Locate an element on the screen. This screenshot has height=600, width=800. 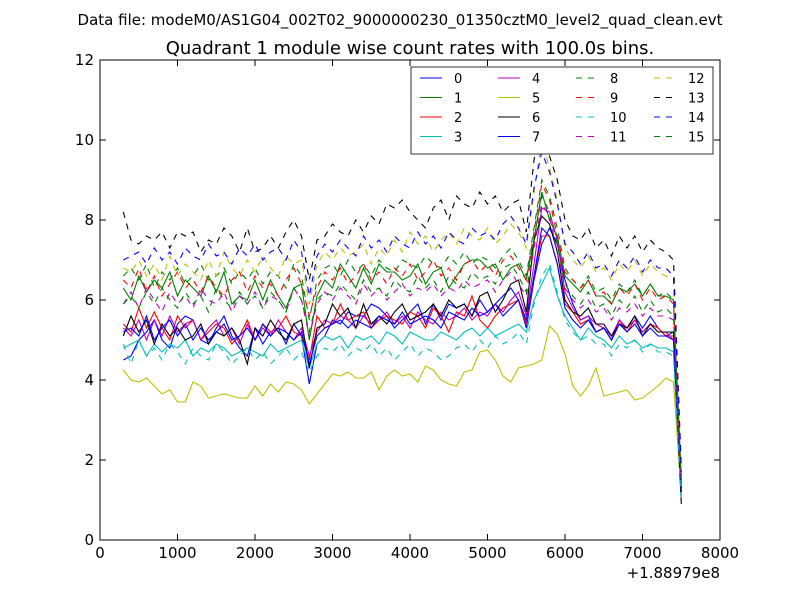
legend-label-2: 2 is located at coordinates (458, 118).